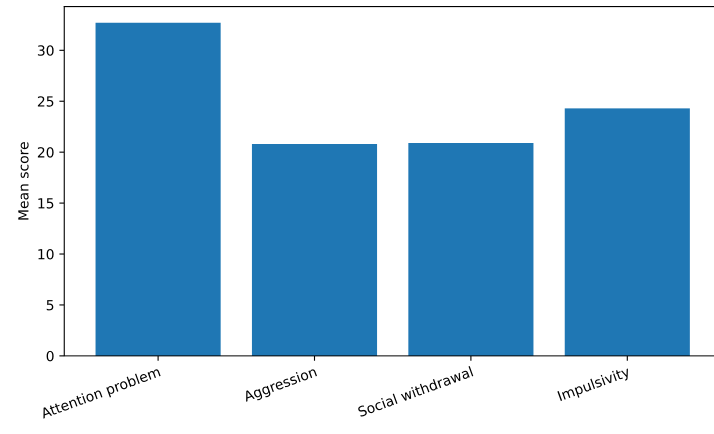 The image size is (714, 434). What do you see at coordinates (46, 101) in the screenshot?
I see `y-tick-label: 25` at bounding box center [46, 101].